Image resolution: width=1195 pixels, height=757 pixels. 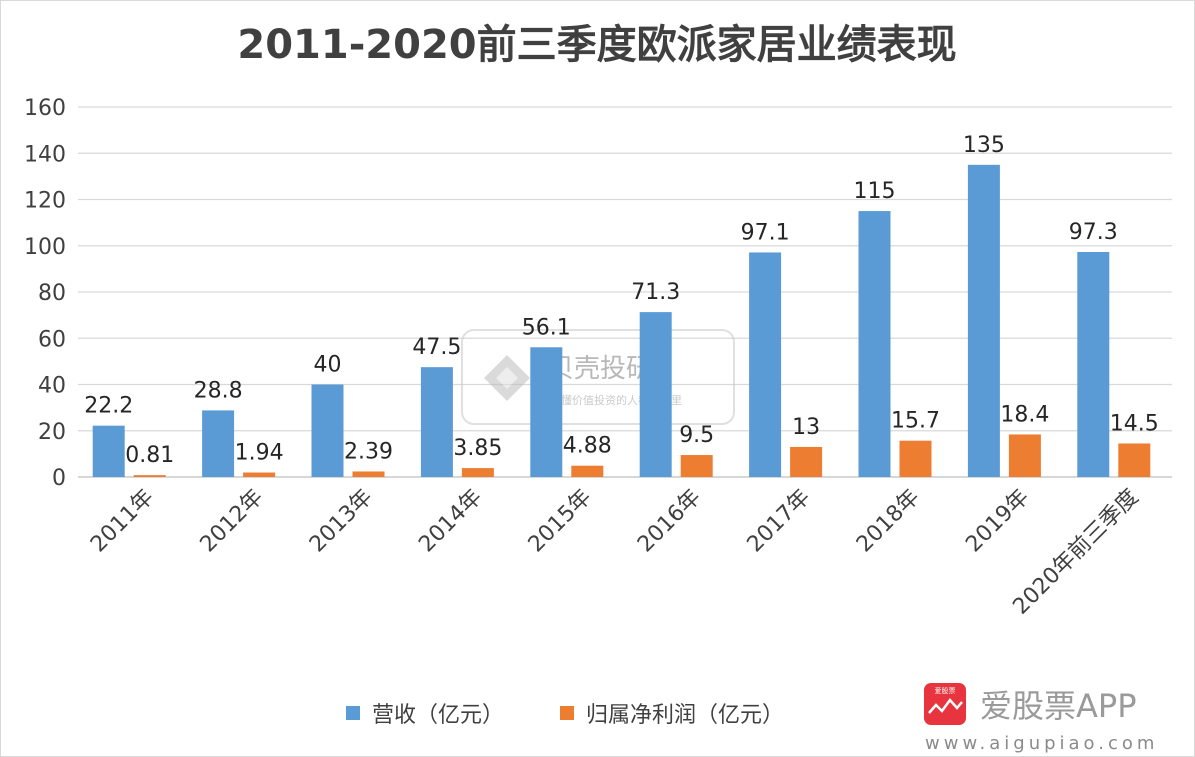 I want to click on legend-label-net-profit: 归属净利润（亿元）, so click(x=685, y=715).